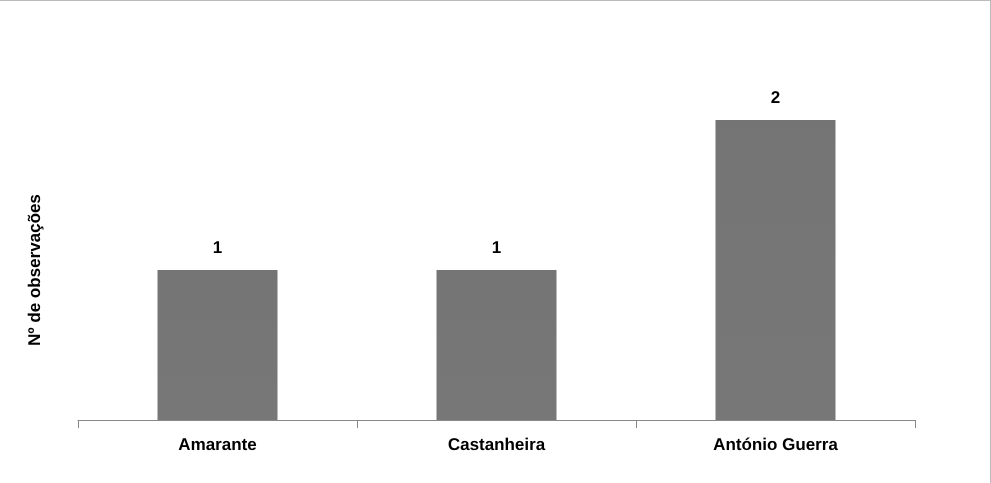 This screenshot has width=991, height=483. What do you see at coordinates (497, 444) in the screenshot?
I see `x-tick-label: Castanheira` at bounding box center [497, 444].